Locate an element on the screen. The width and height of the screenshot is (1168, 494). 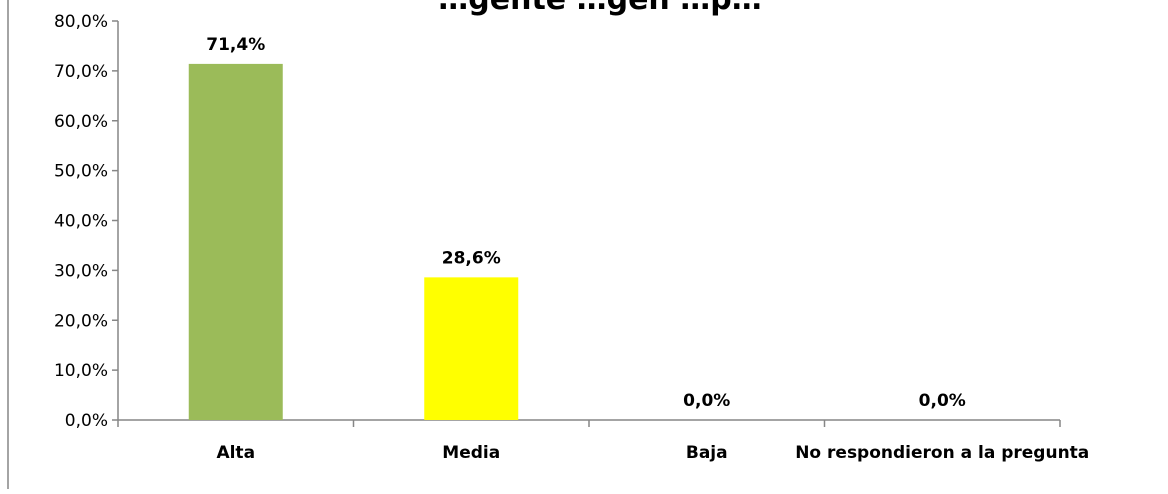
category-label: No respondieron a la pregunta is located at coordinates (942, 453).